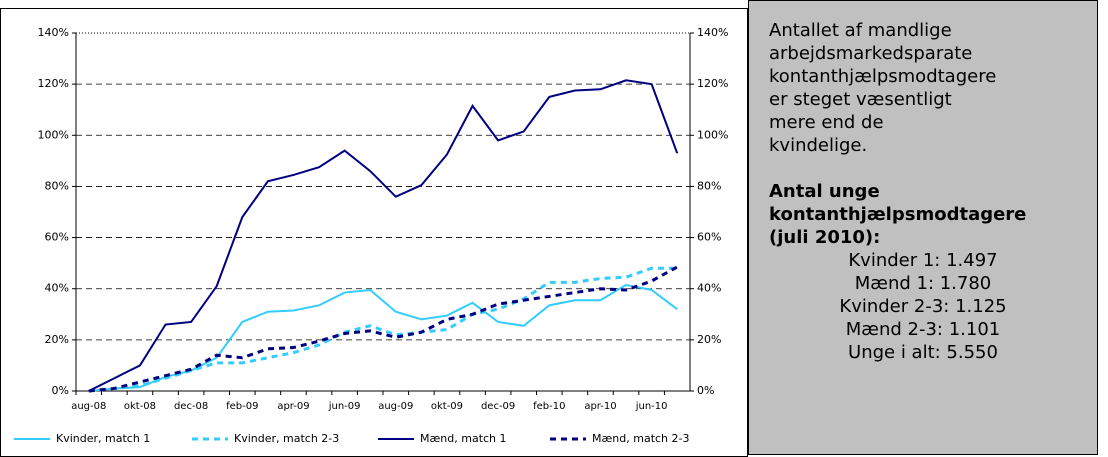 This screenshot has width=1108, height=457. What do you see at coordinates (344, 406) in the screenshot?
I see `x-tick-label: jun-09` at bounding box center [344, 406].